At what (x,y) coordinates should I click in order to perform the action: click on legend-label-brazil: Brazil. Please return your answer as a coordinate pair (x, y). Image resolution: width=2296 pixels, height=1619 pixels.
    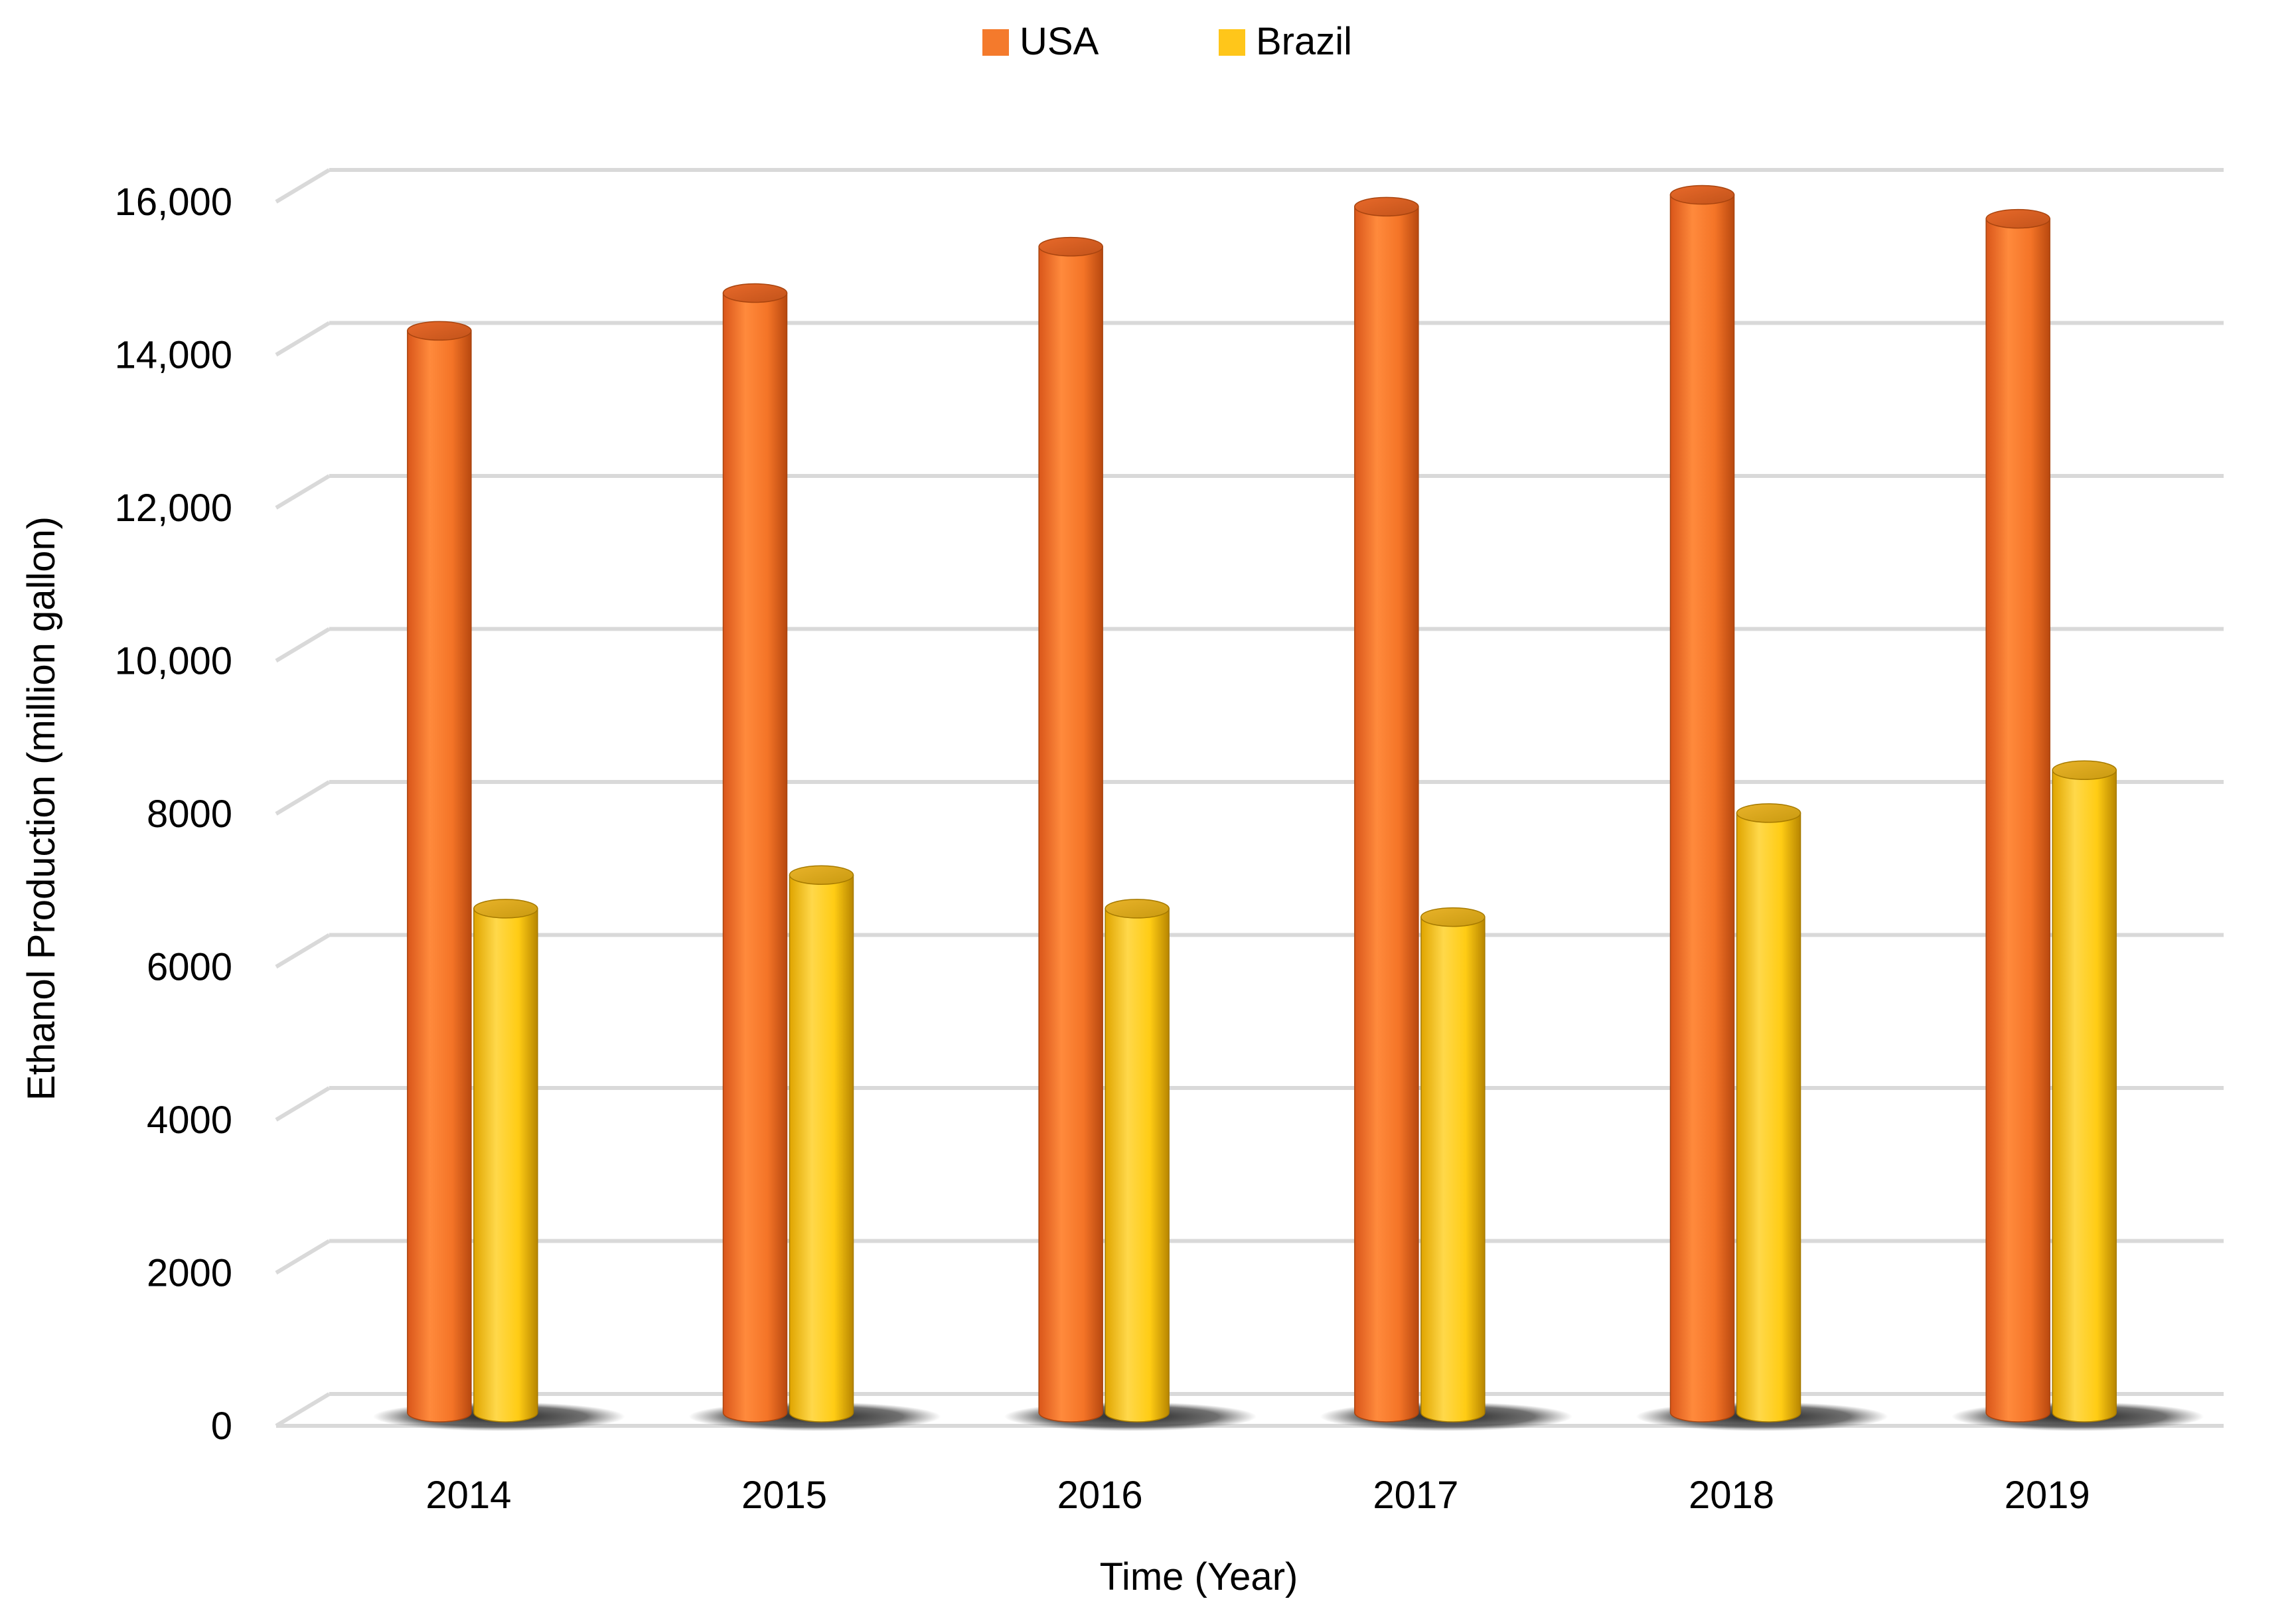
    Looking at the image, I should click on (1304, 41).